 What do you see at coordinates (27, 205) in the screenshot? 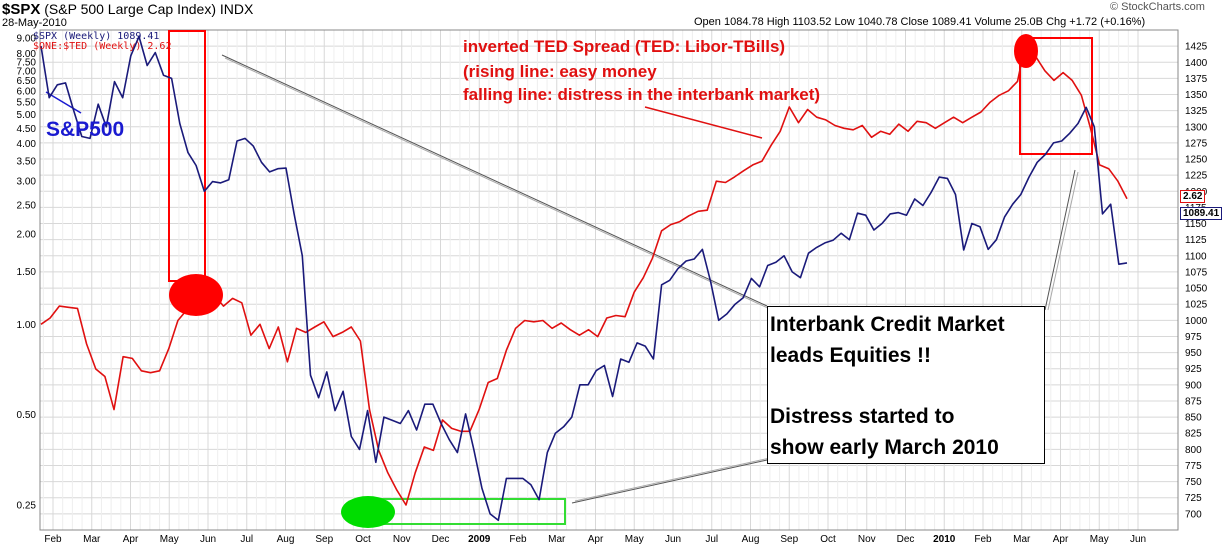
I see `left-tick-label: 2.50` at bounding box center [27, 205].